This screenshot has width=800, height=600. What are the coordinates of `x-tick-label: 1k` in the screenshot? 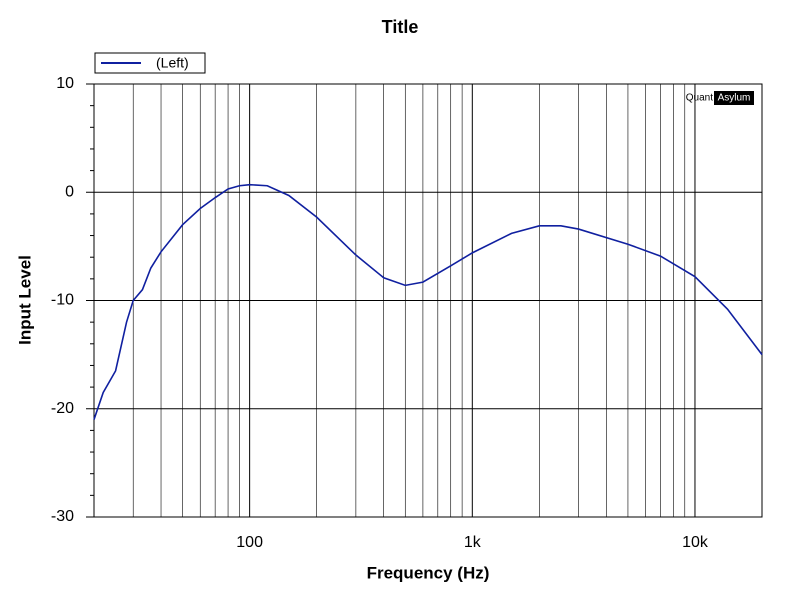 It's located at (473, 542).